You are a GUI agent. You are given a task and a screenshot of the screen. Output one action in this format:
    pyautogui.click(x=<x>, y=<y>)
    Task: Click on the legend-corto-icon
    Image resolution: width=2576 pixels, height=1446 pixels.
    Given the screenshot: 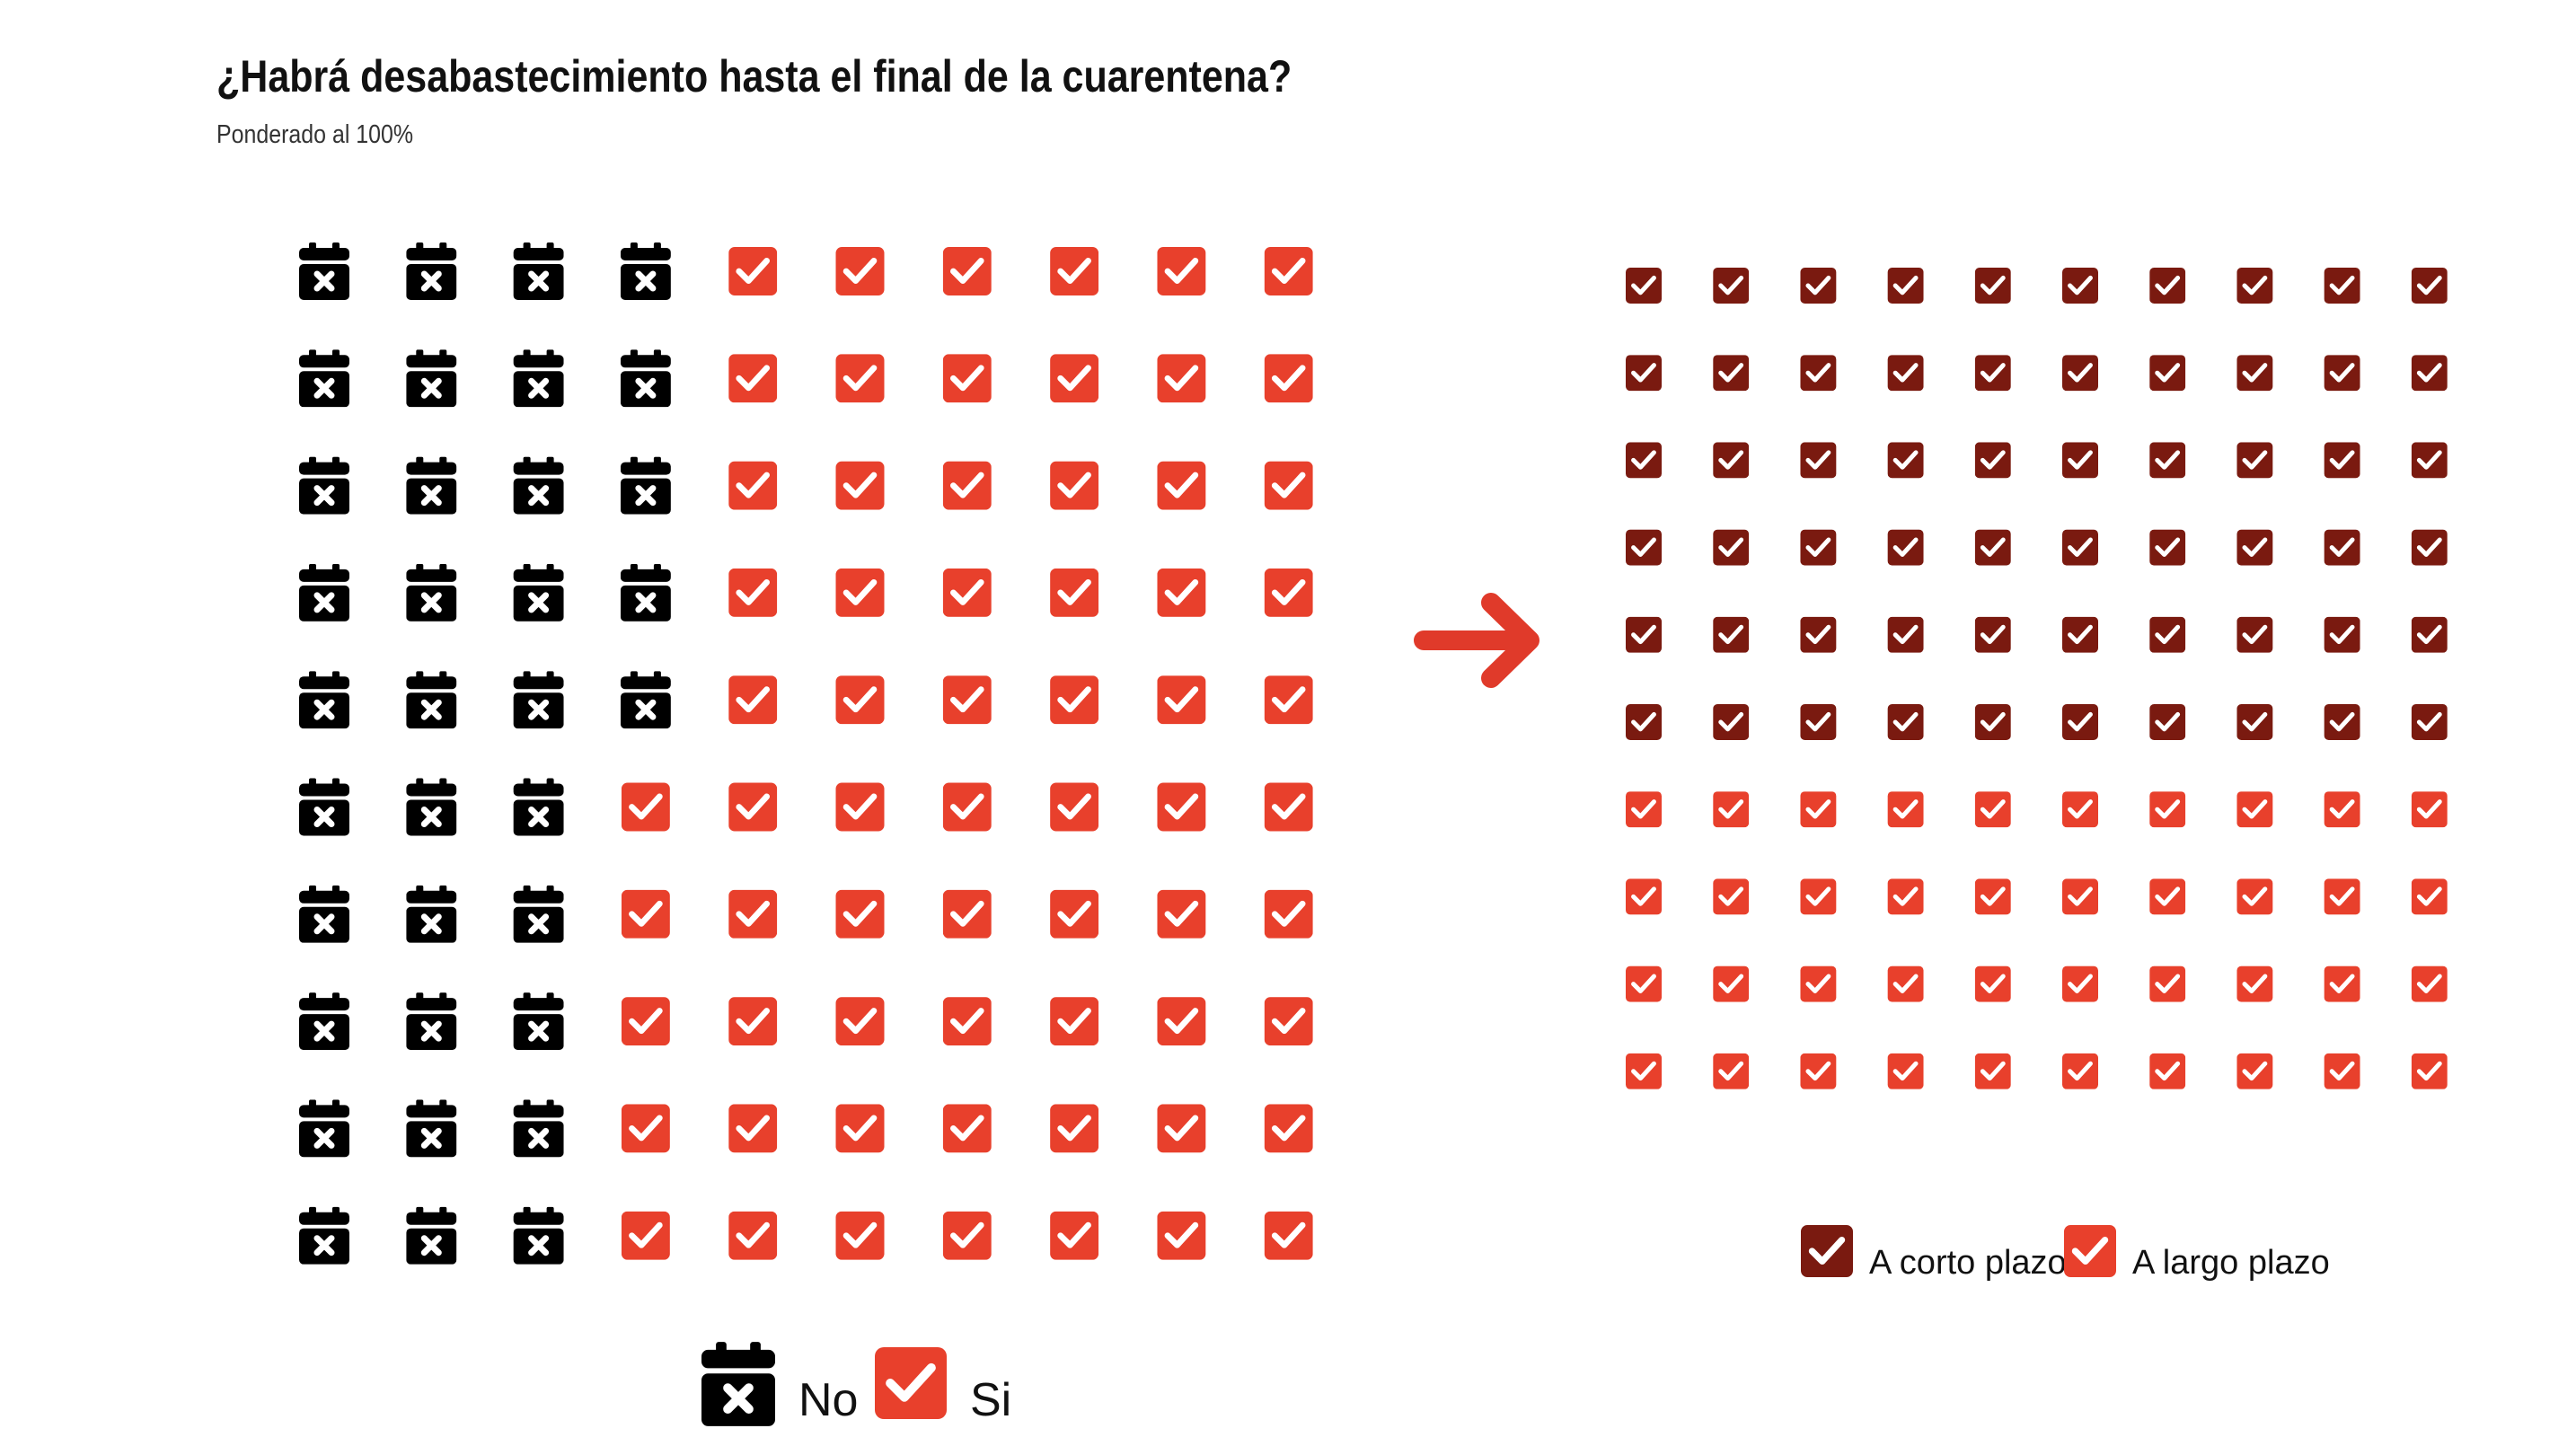 What is the action you would take?
    pyautogui.click(x=1827, y=1251)
    